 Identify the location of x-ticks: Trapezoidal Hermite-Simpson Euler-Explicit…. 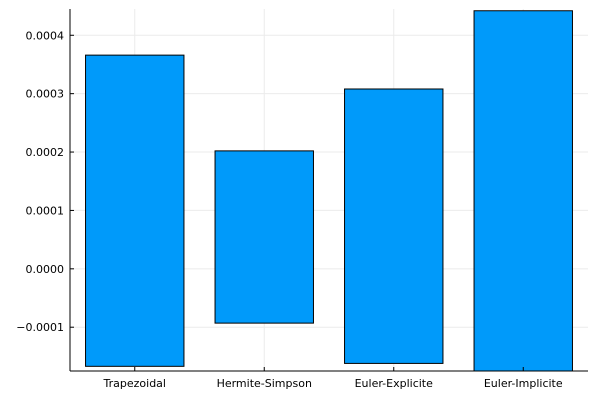
(333, 378).